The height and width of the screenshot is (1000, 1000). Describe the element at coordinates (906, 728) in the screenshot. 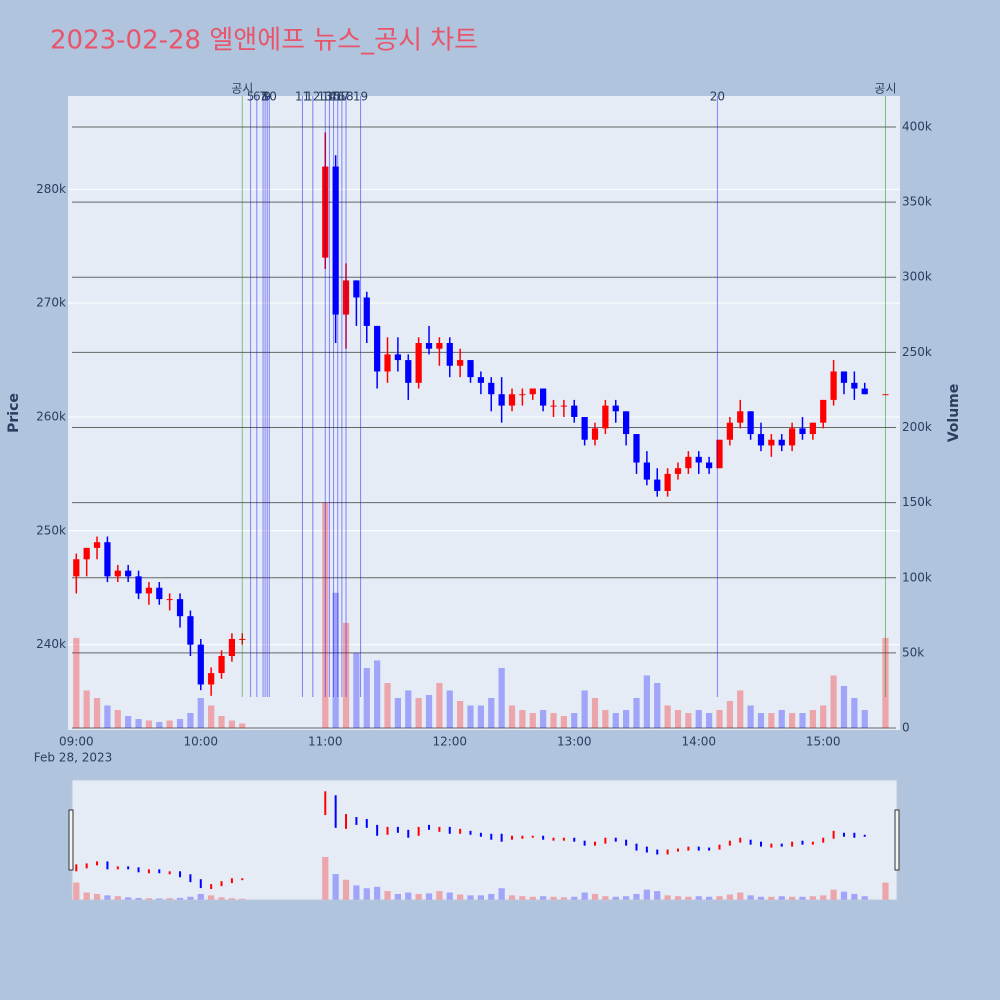

I see `y2-tick-label: 0` at that location.